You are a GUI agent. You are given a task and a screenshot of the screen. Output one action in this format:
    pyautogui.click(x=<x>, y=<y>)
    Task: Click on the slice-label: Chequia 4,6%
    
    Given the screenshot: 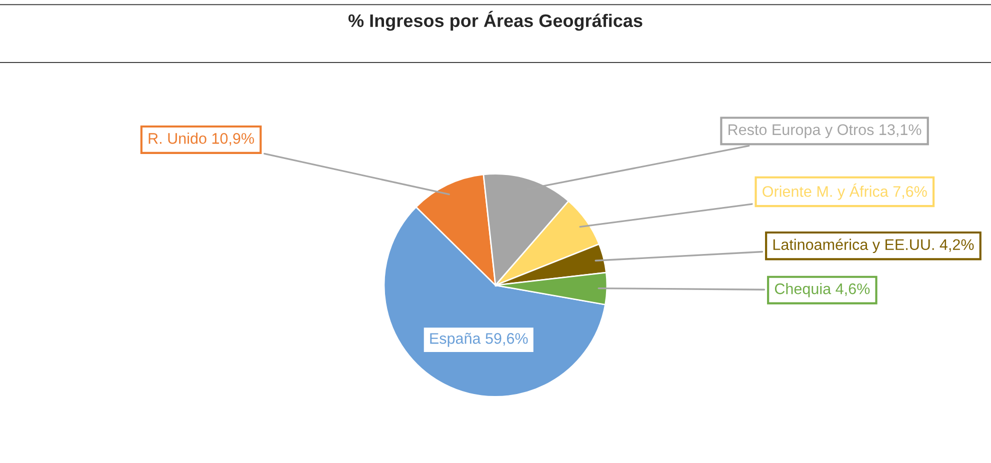 What is the action you would take?
    pyautogui.click(x=822, y=290)
    